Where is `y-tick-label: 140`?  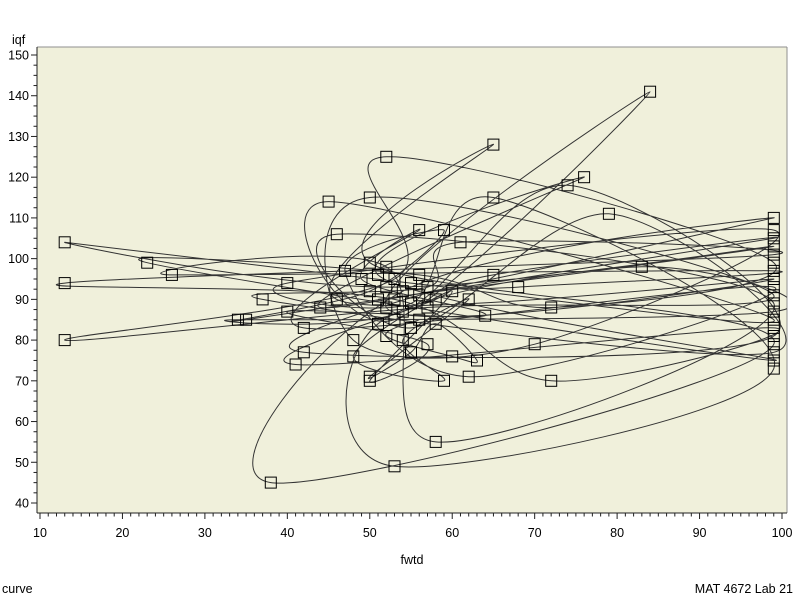
y-tick-label: 140 is located at coordinates (18, 96).